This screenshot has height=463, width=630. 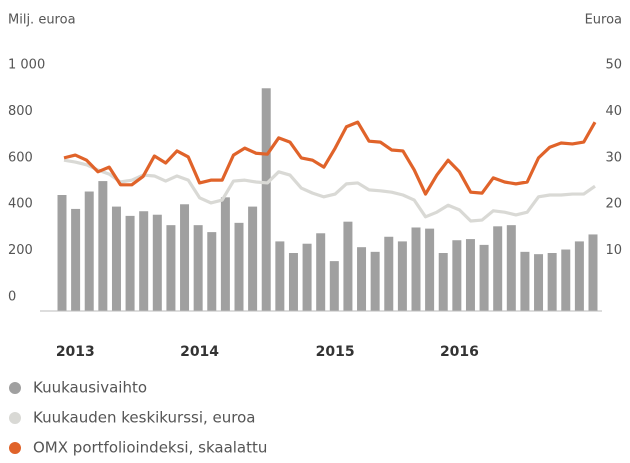 I want to click on legend-label: OMX portfolioindeksi, skaalattu, so click(x=150, y=448).